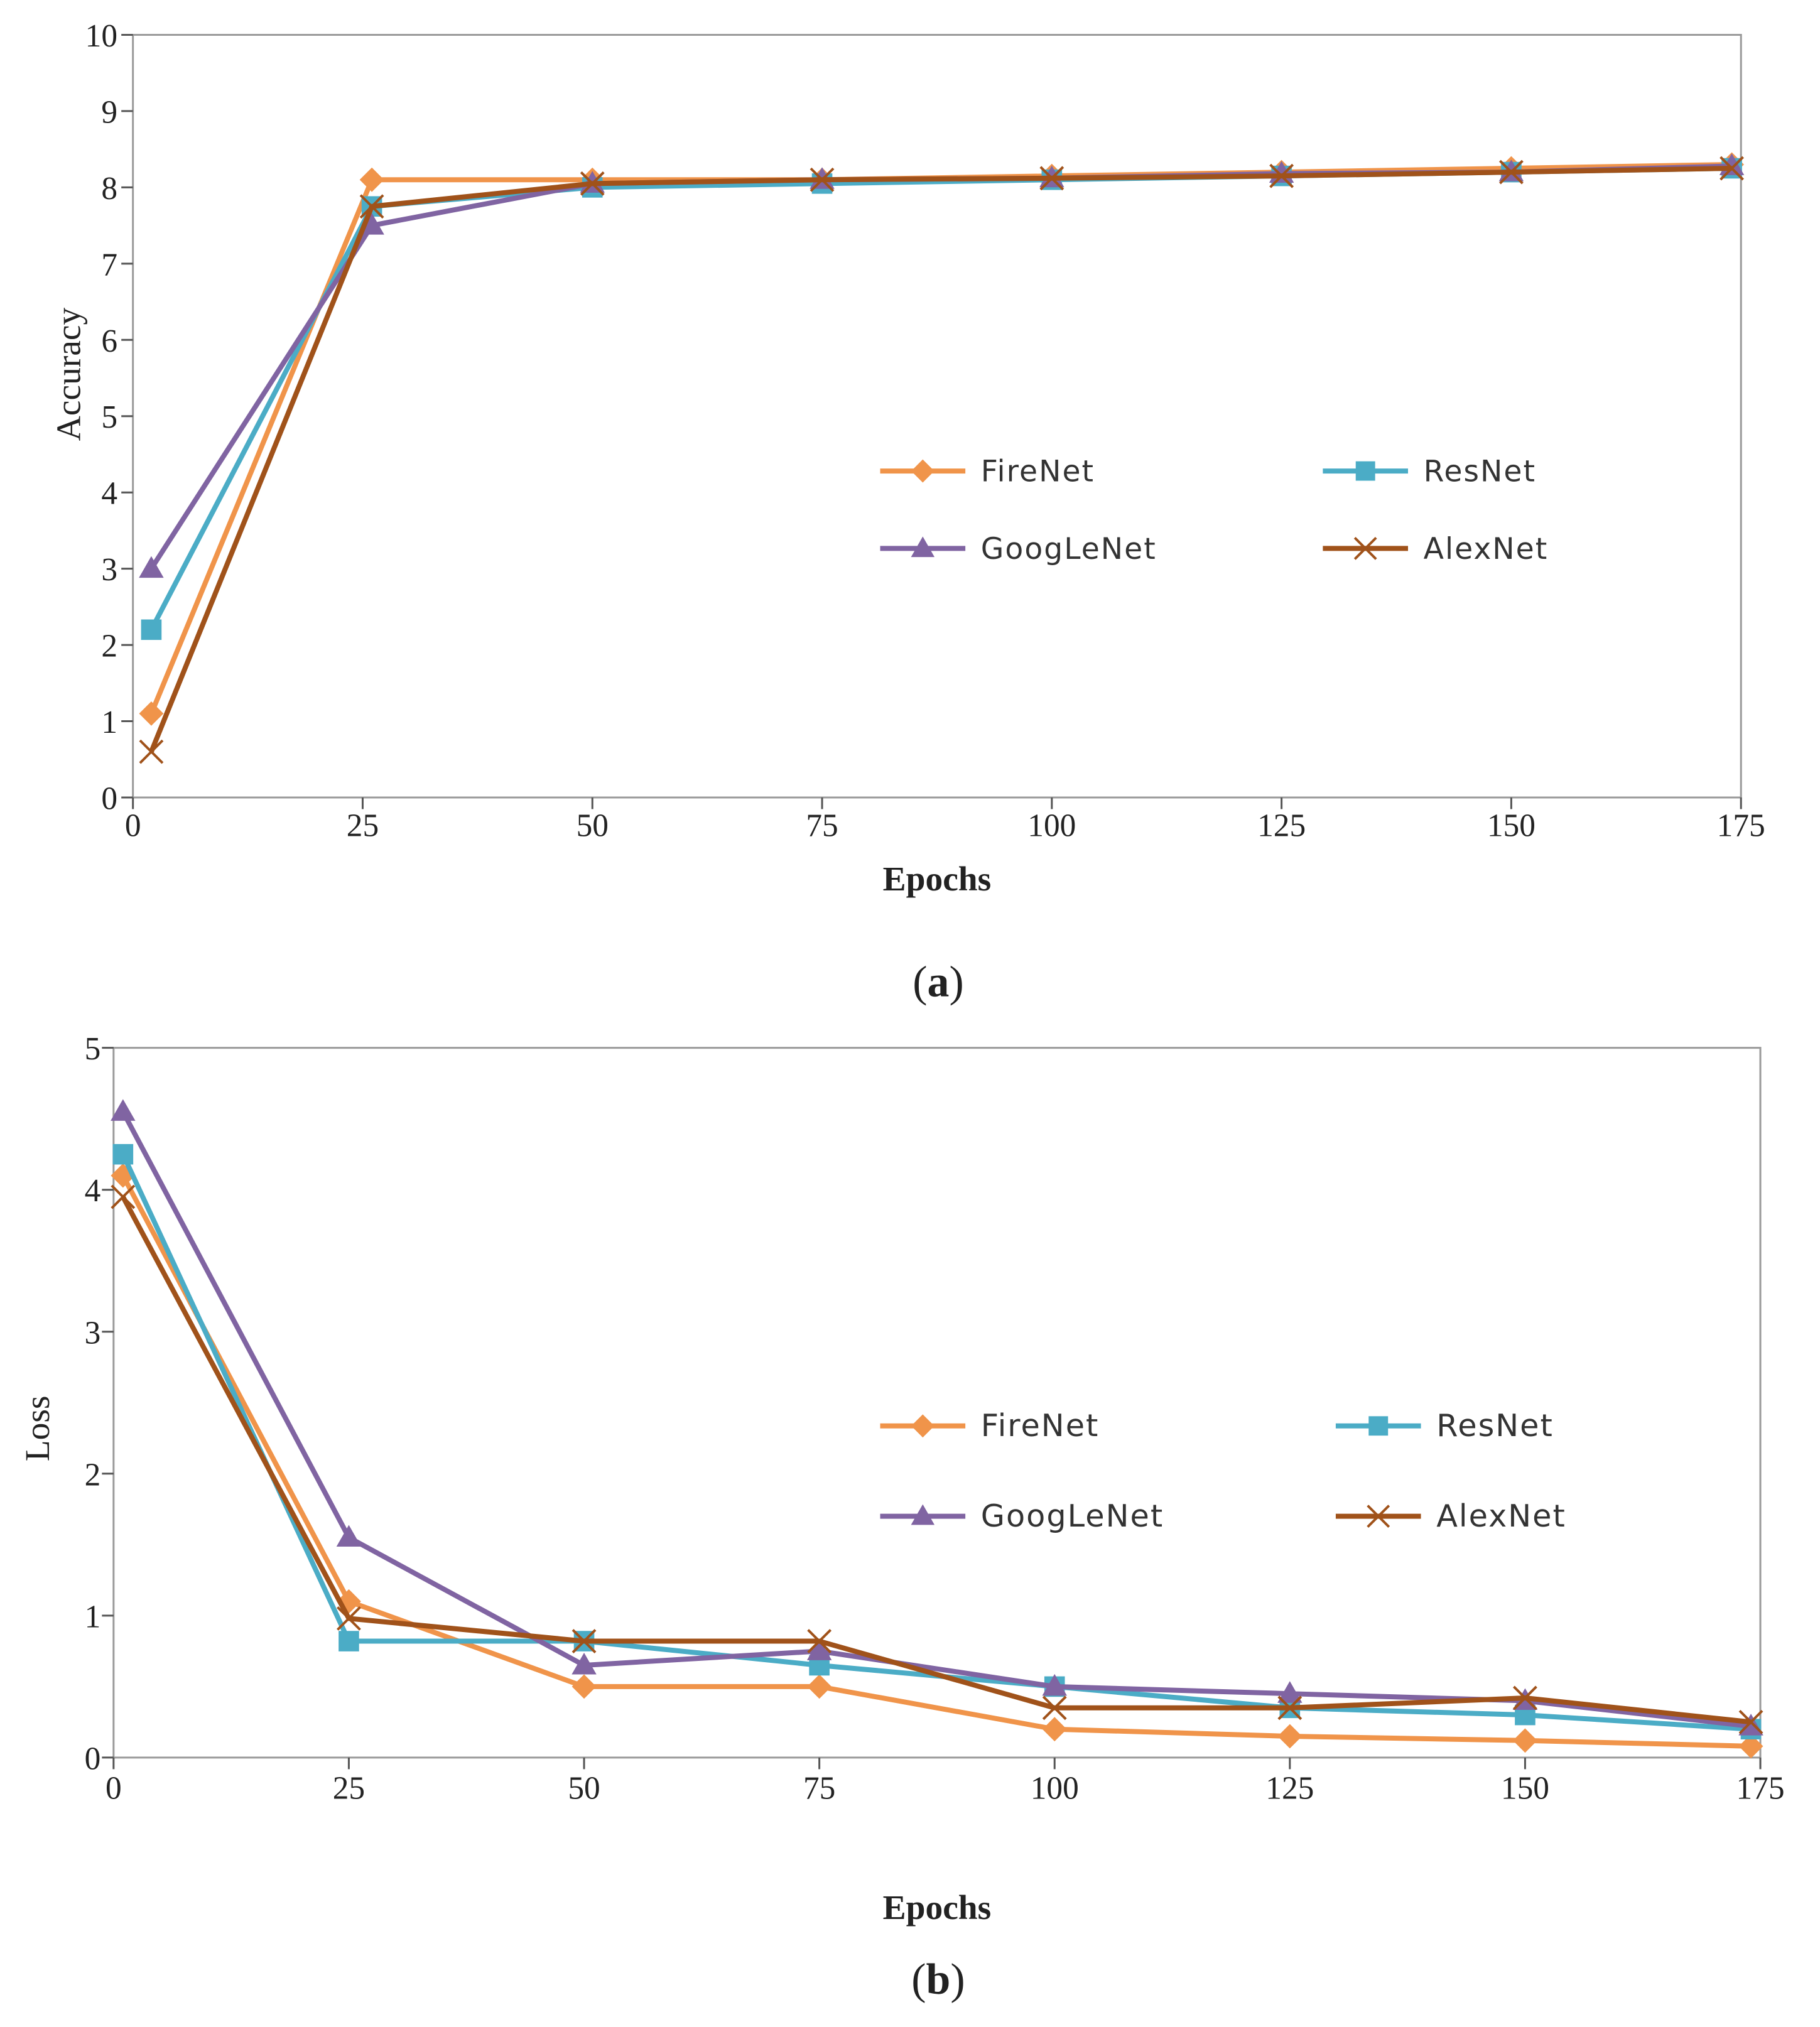  Describe the element at coordinates (38, 1428) in the screenshot. I see `y-axis-label: Loss` at that location.